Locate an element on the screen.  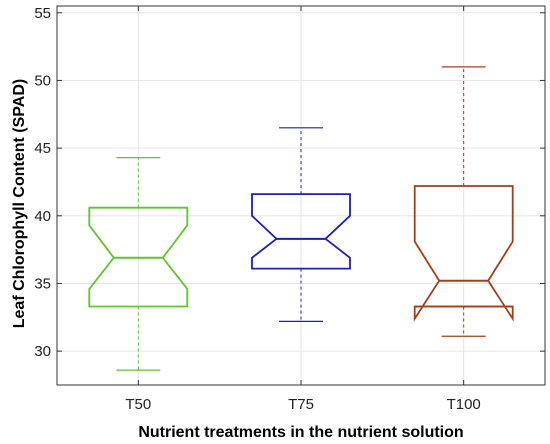
box-t50 is located at coordinates (138, 264).